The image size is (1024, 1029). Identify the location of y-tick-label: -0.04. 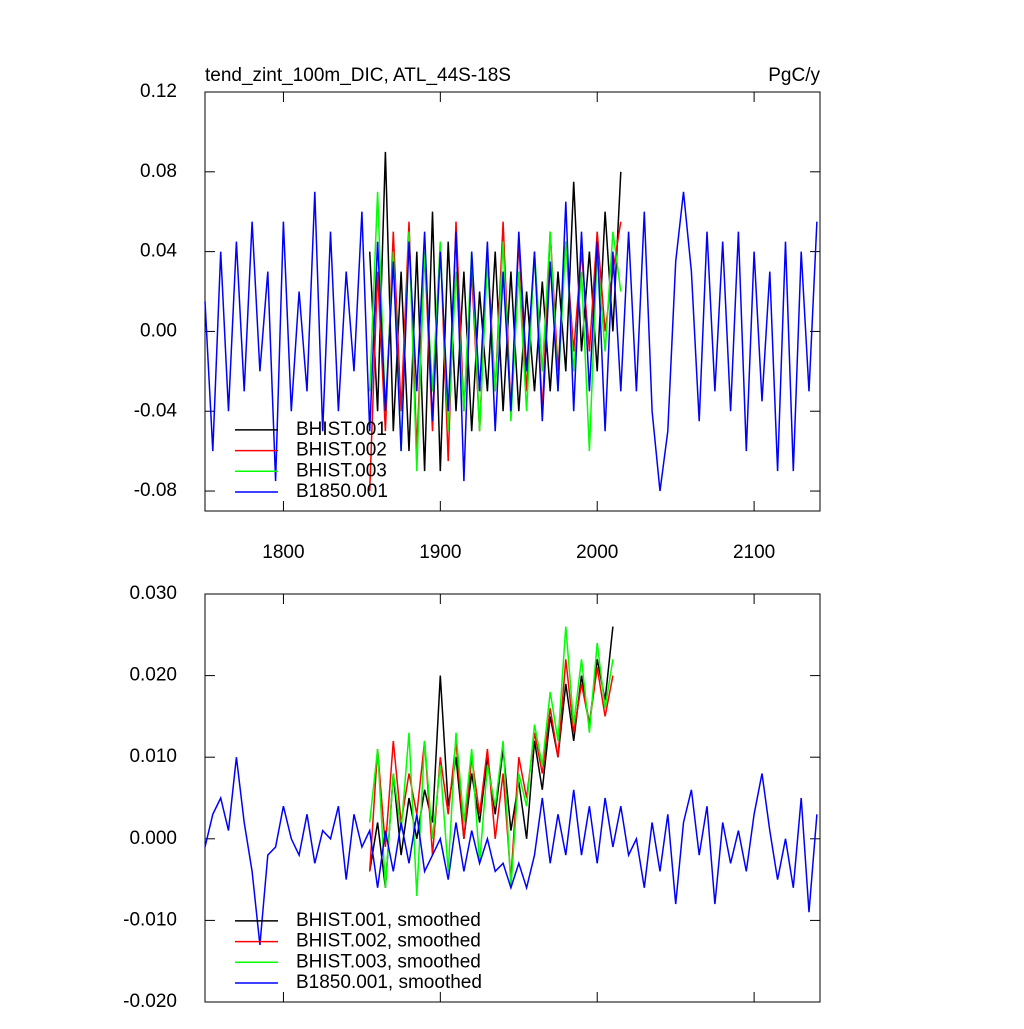
(156, 410).